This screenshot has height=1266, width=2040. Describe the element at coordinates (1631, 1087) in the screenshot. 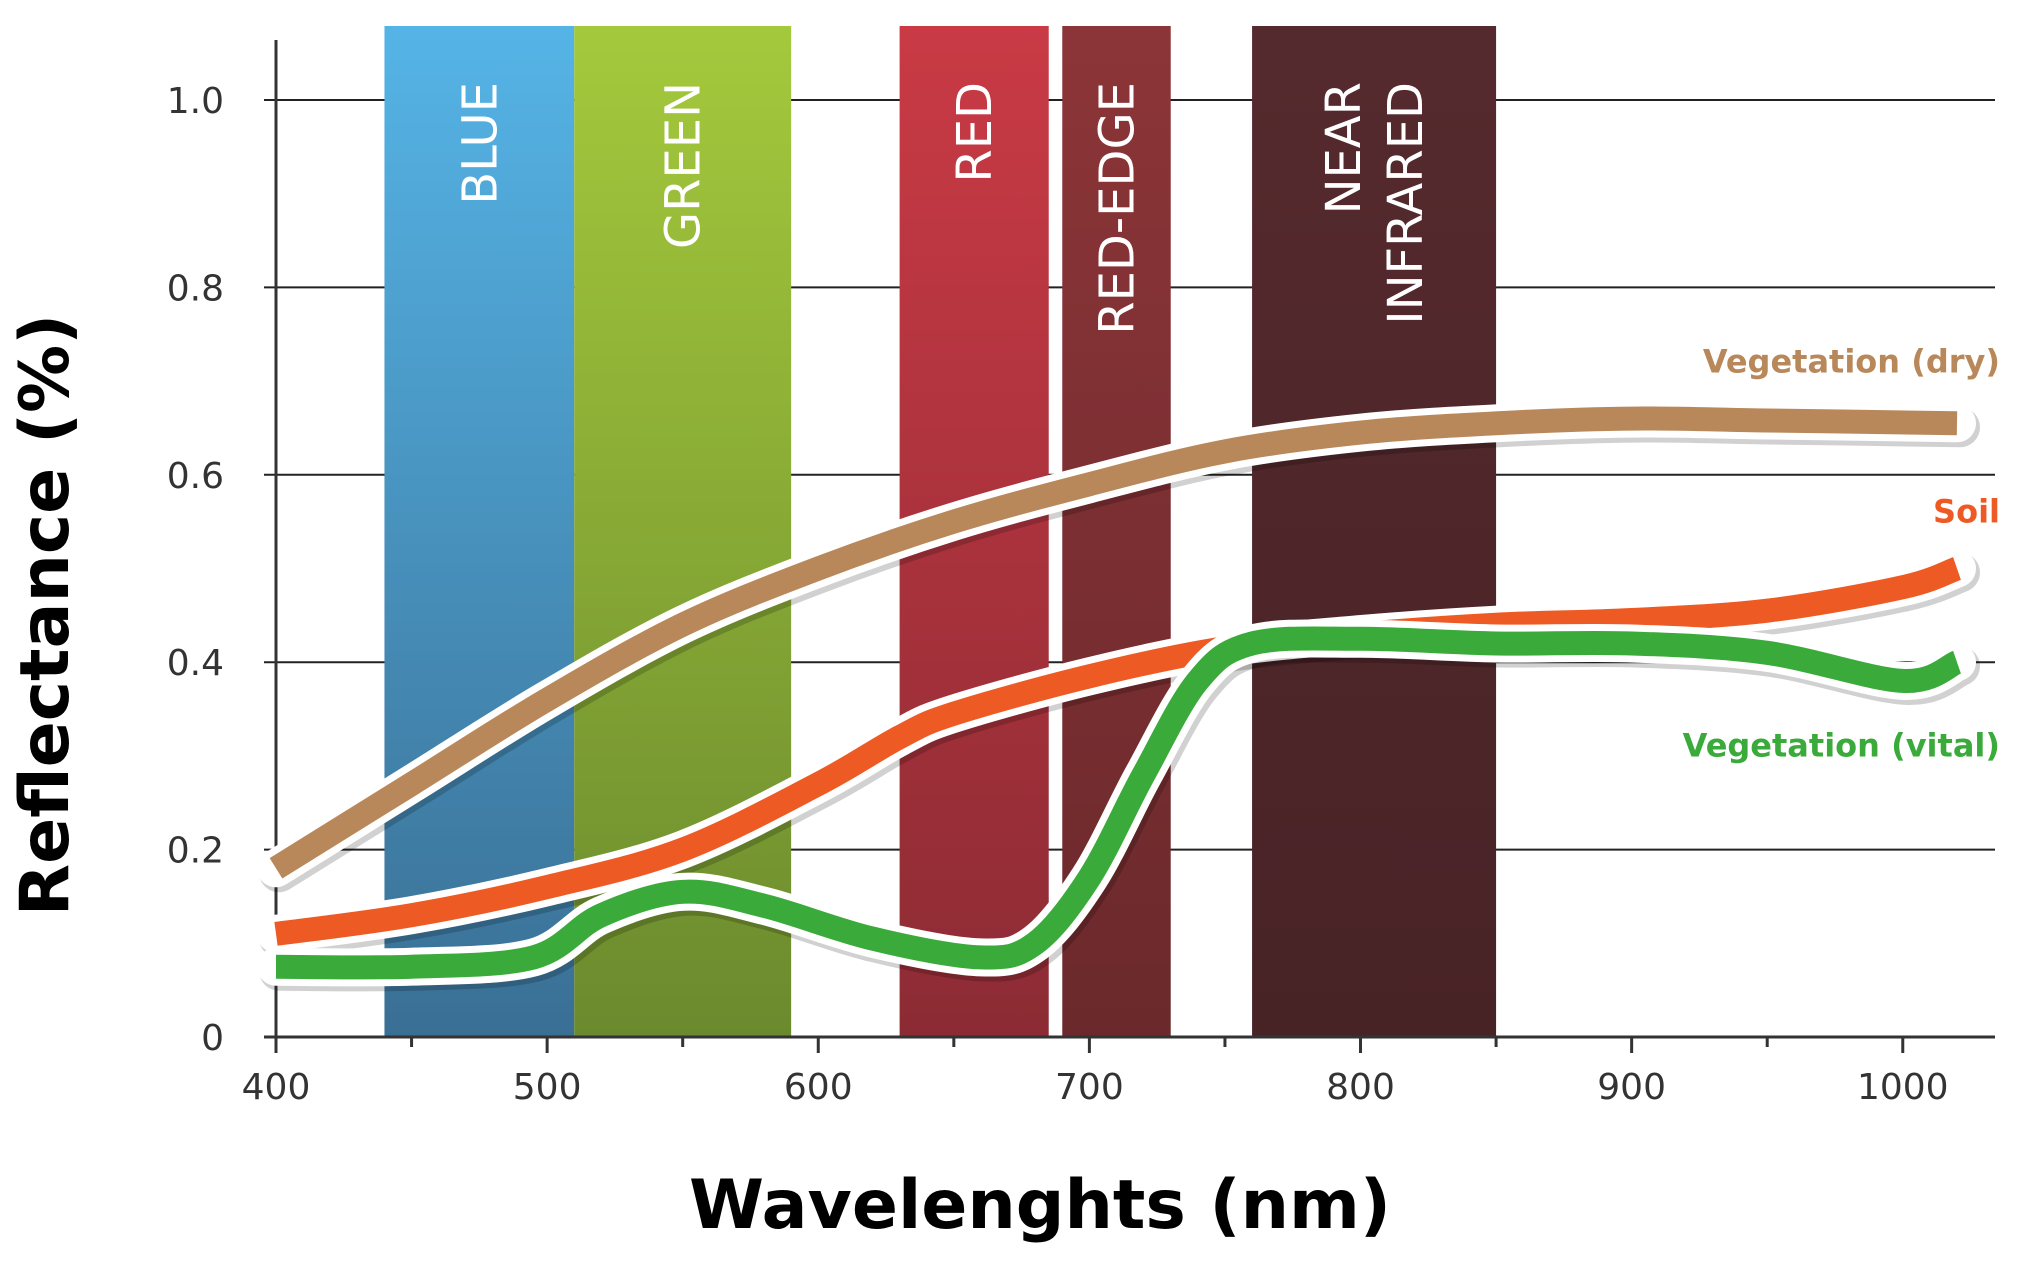

I see `x-tick-label: 900` at that location.